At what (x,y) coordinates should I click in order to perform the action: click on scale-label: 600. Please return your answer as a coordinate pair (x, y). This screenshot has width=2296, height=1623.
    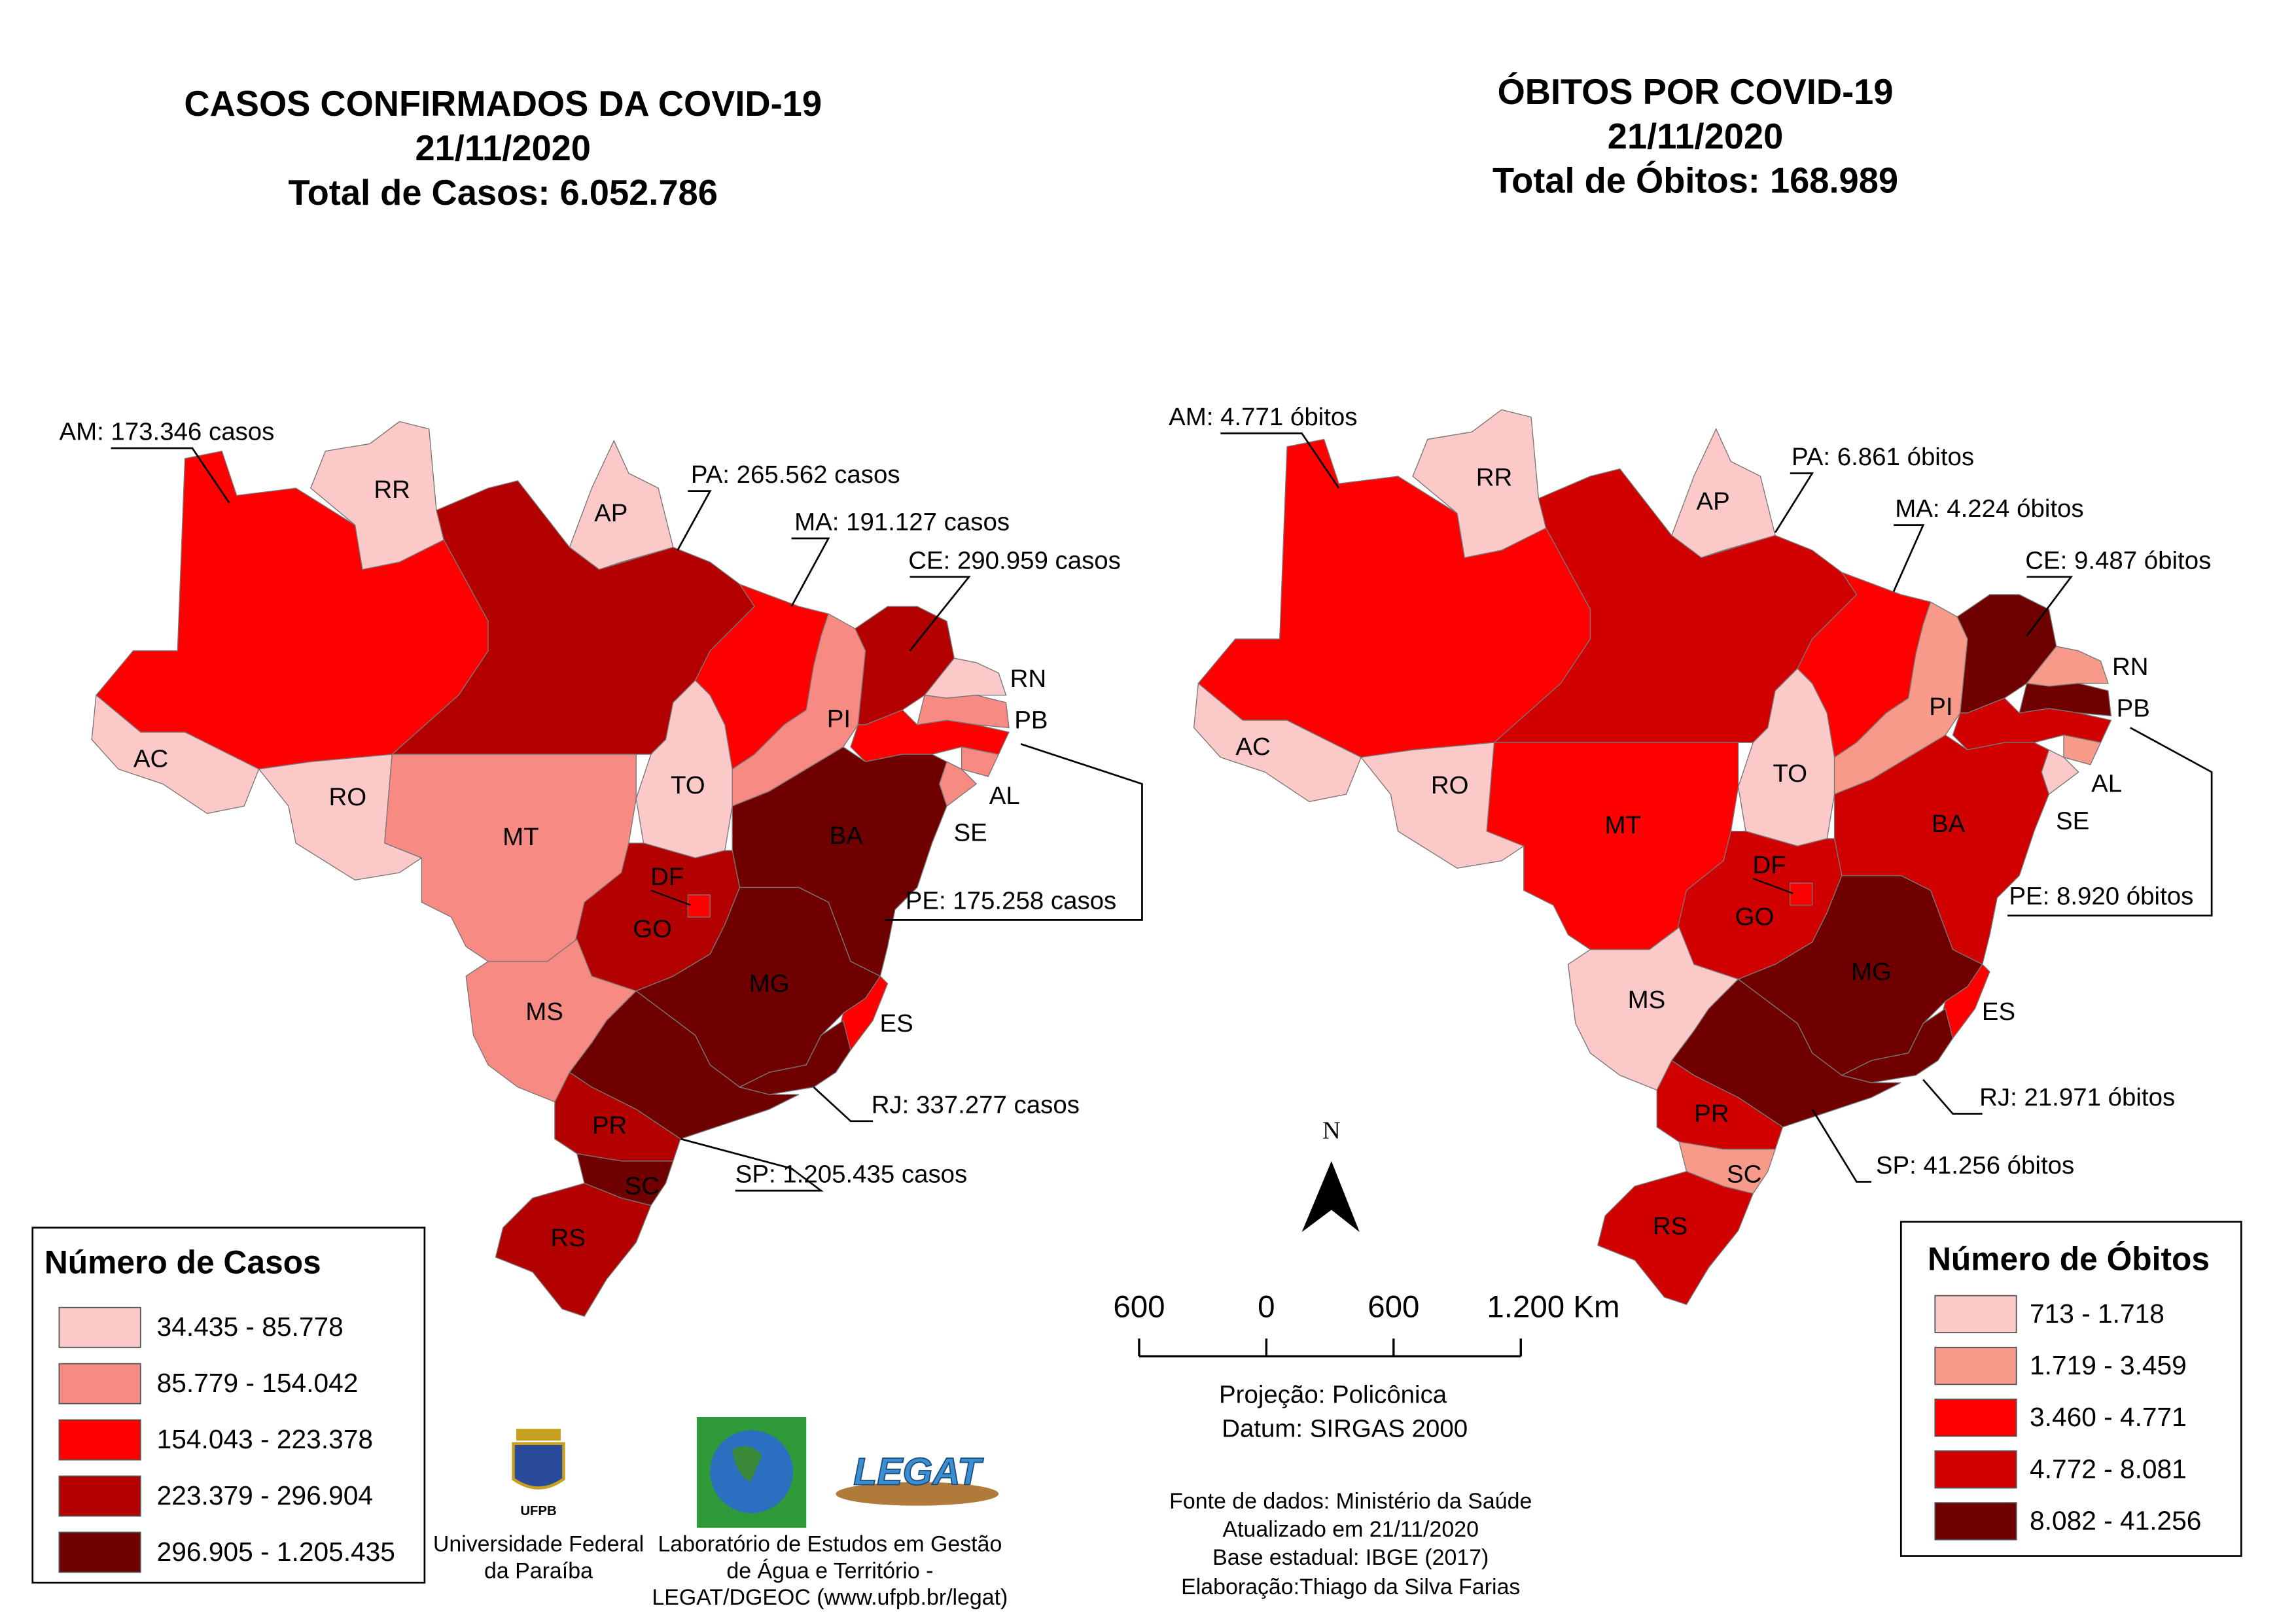
    Looking at the image, I should click on (1139, 1307).